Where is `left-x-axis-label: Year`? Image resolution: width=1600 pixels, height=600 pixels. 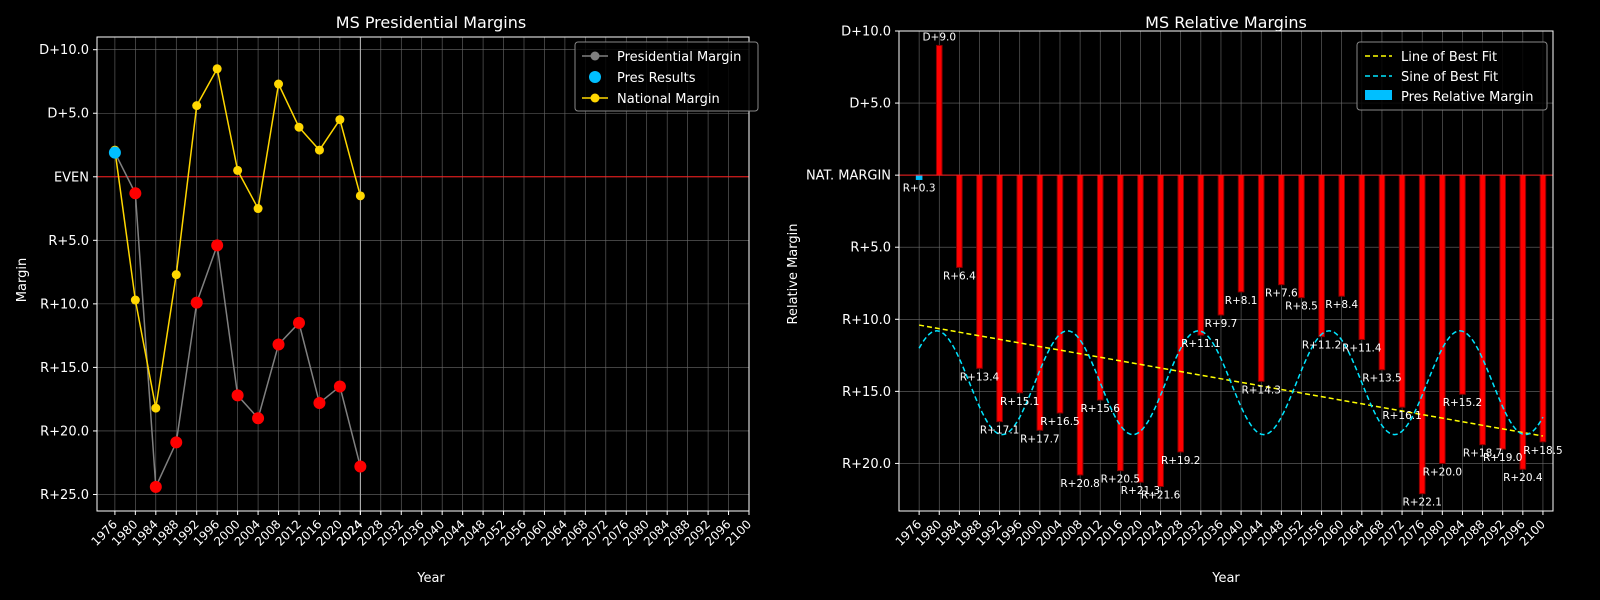 left-x-axis-label: Year is located at coordinates (430, 578).